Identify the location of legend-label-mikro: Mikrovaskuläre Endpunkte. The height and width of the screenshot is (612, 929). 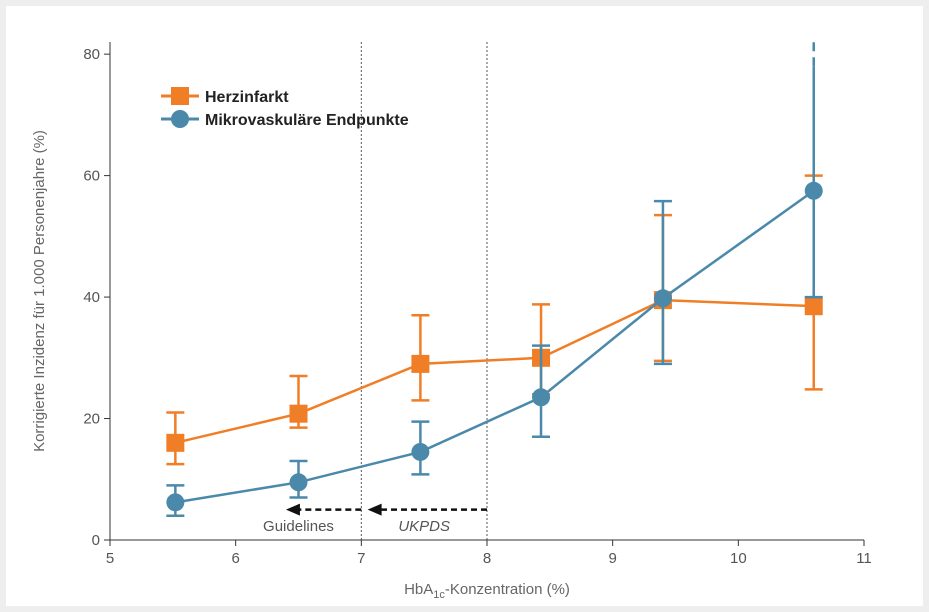
(307, 120).